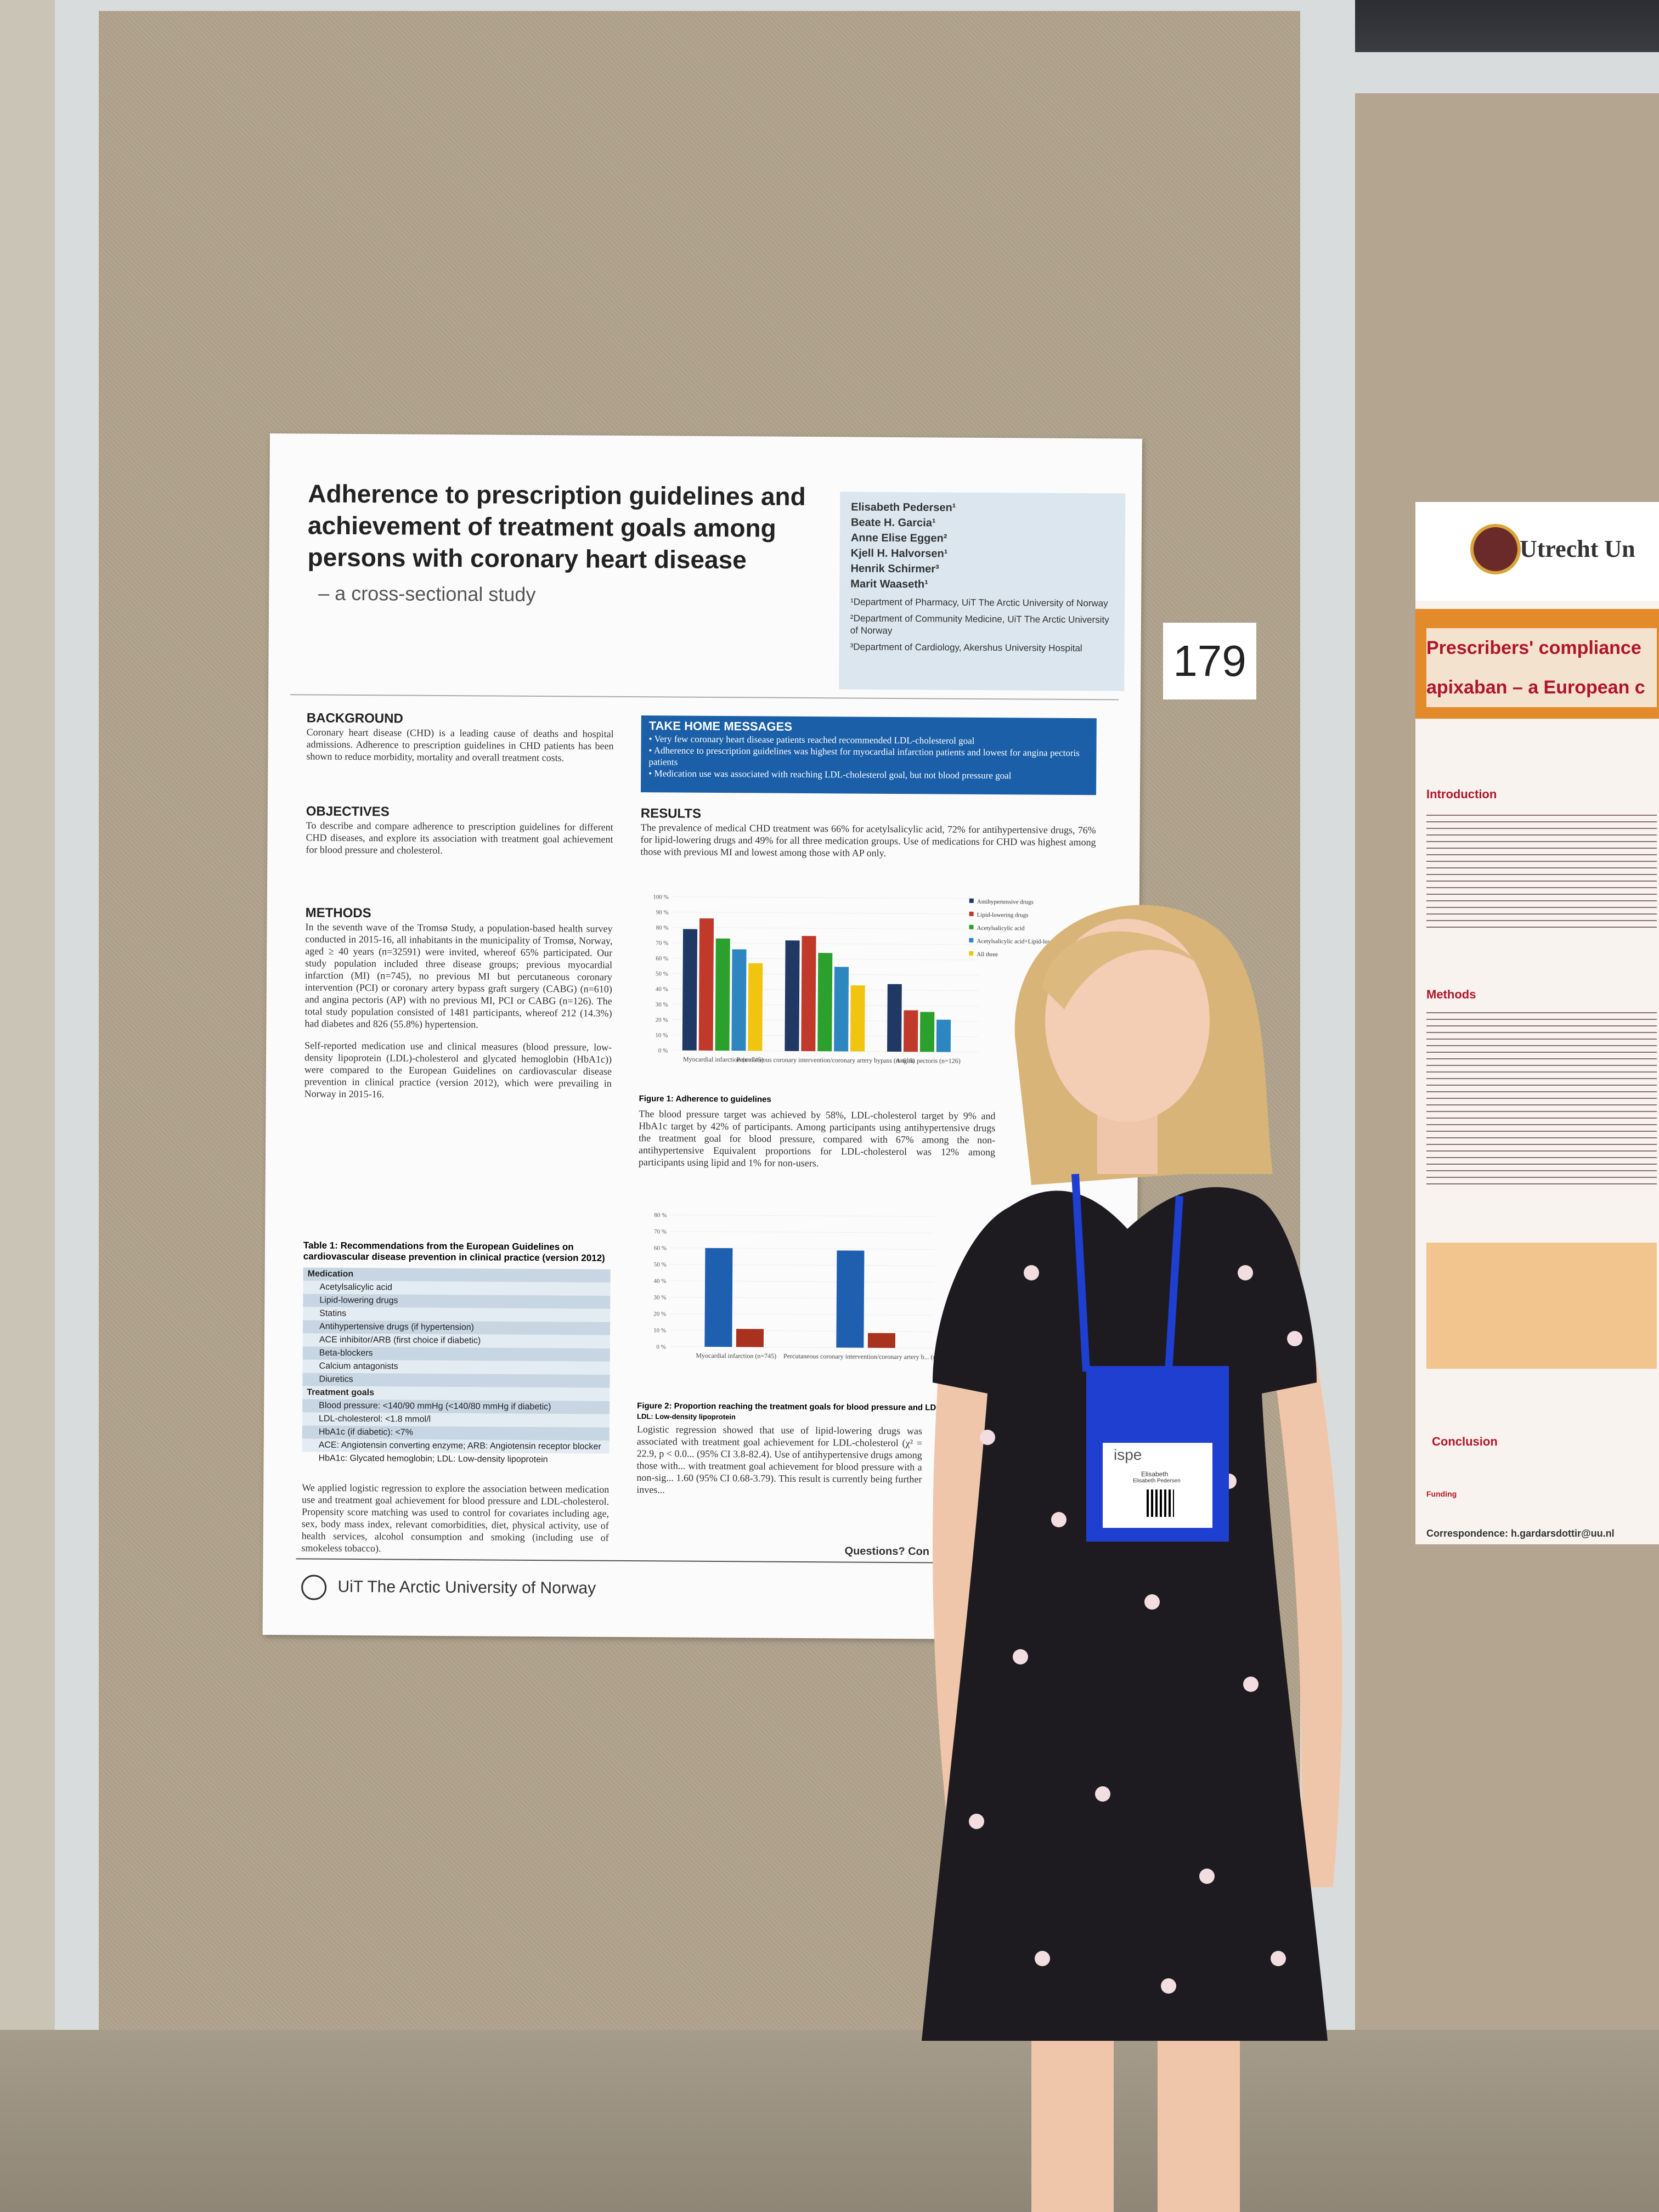 Image resolution: width=1659 pixels, height=2212 pixels. I want to click on table-row: LDL-cholesterol: <1.8 mmol/l, so click(456, 1420).